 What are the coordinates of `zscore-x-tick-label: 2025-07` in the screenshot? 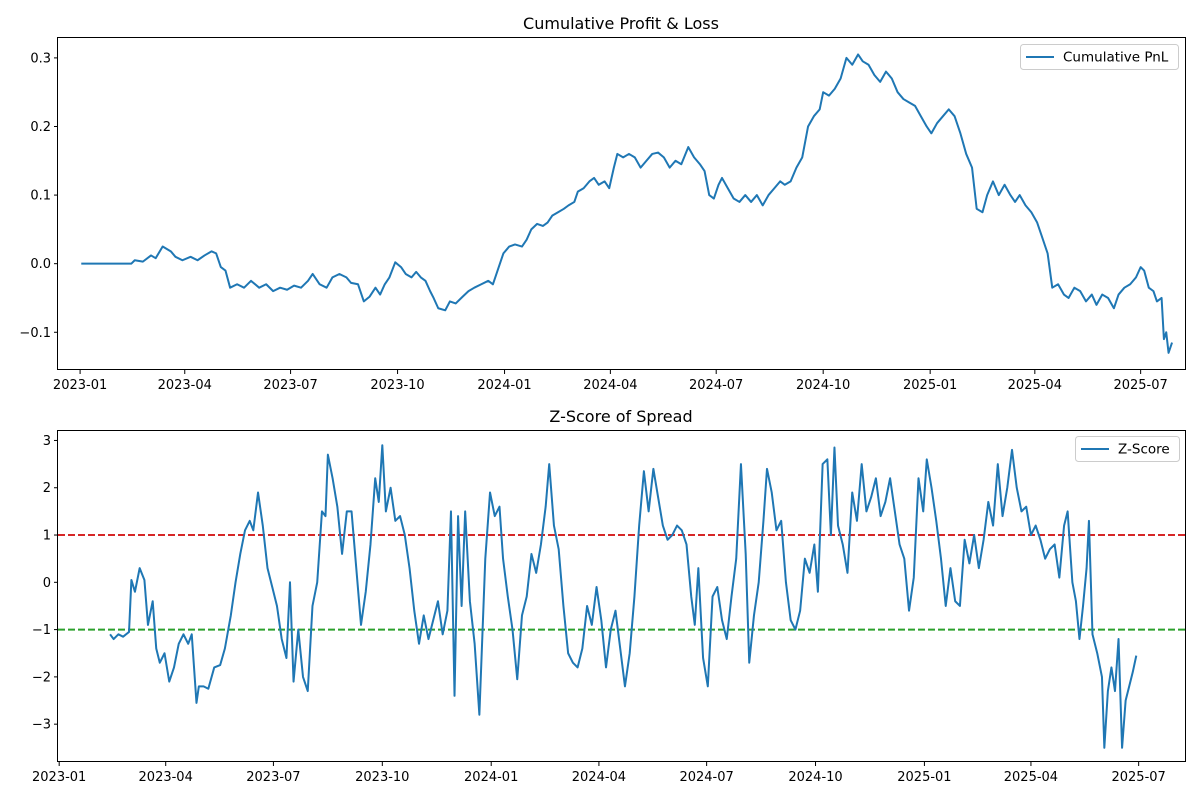 It's located at (1138, 777).